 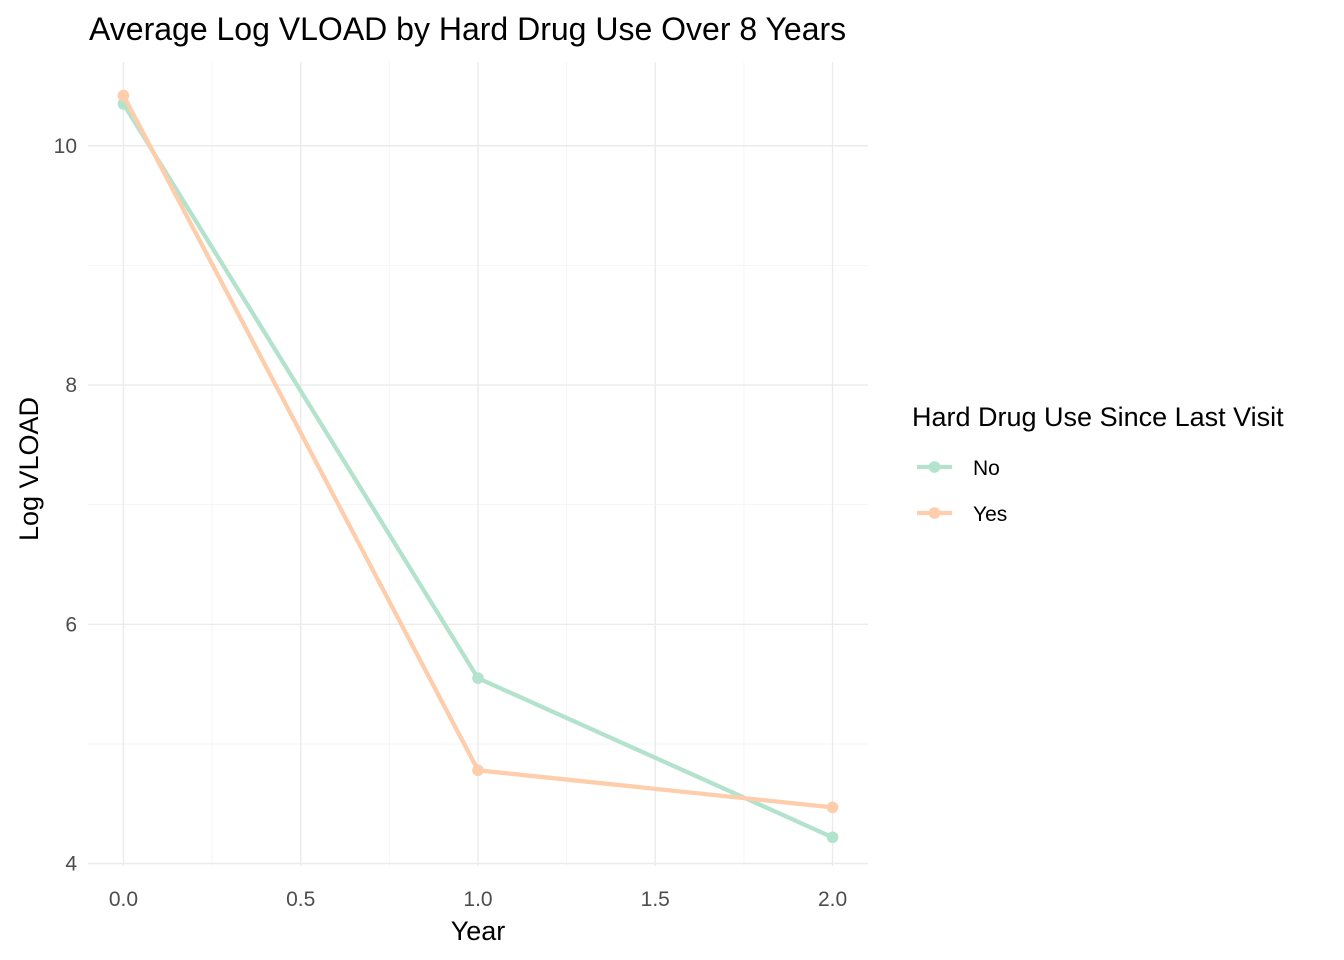 What do you see at coordinates (958, 468) in the screenshot?
I see `legend-item-no: No` at bounding box center [958, 468].